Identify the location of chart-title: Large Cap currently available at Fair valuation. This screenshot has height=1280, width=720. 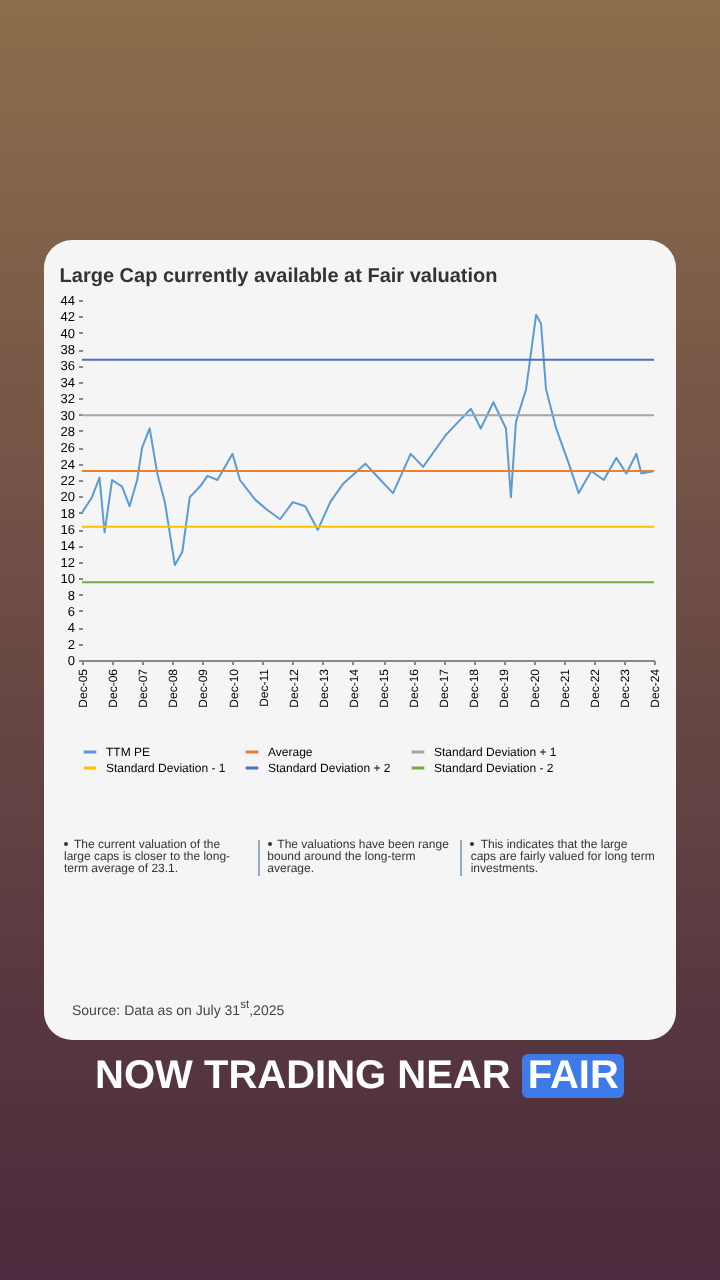
(278, 277).